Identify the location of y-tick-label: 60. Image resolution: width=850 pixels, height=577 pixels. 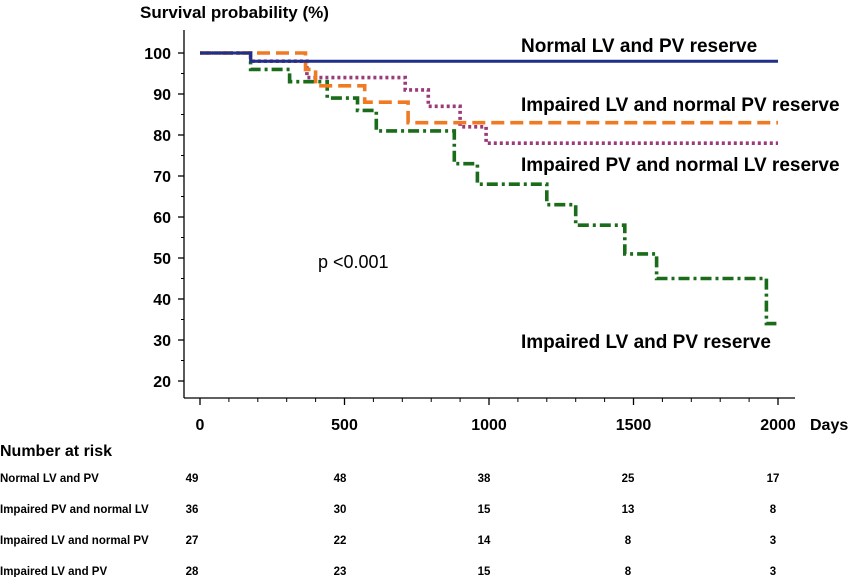
(162, 218).